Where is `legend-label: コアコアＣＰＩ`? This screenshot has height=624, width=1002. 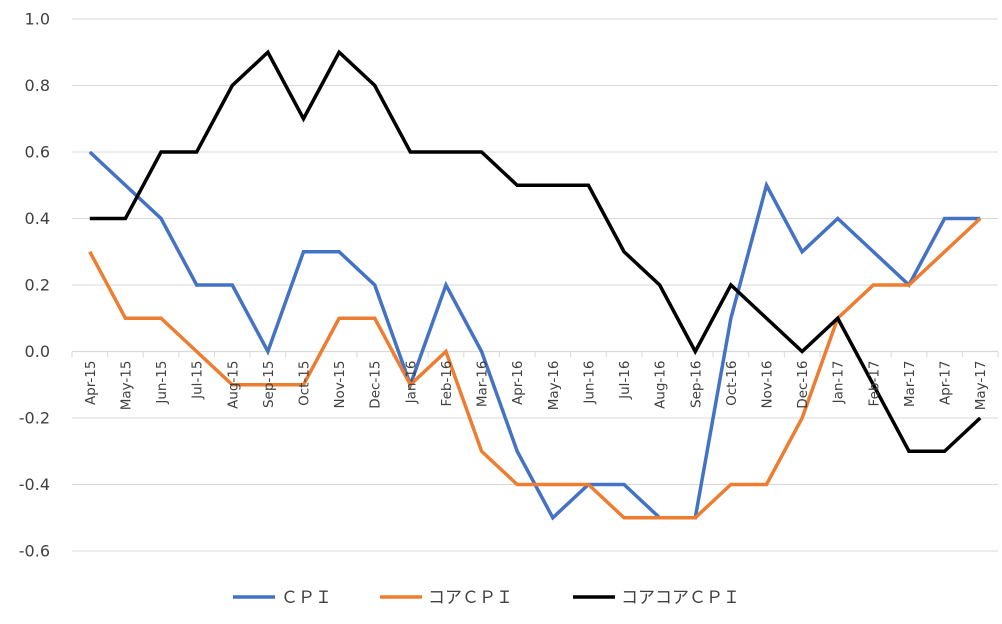
legend-label: コアコアＣＰＩ is located at coordinates (680, 598).